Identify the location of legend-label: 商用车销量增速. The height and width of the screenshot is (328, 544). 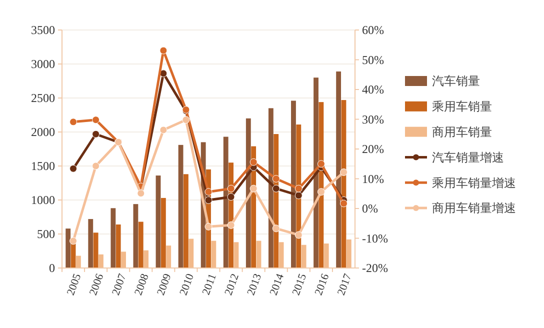
(474, 208).